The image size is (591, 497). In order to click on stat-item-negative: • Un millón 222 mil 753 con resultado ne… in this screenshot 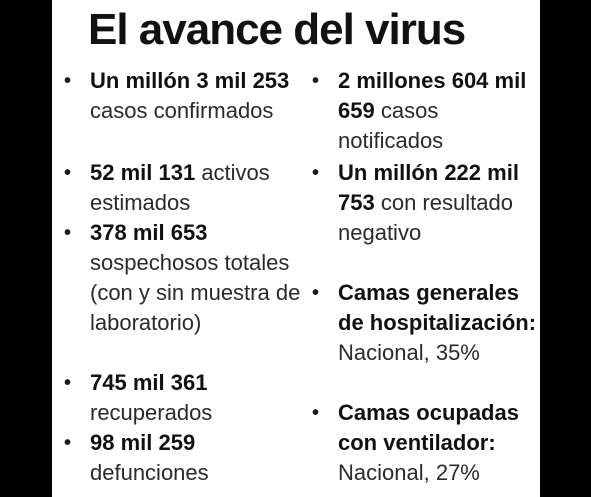, I will do `click(424, 218)`.